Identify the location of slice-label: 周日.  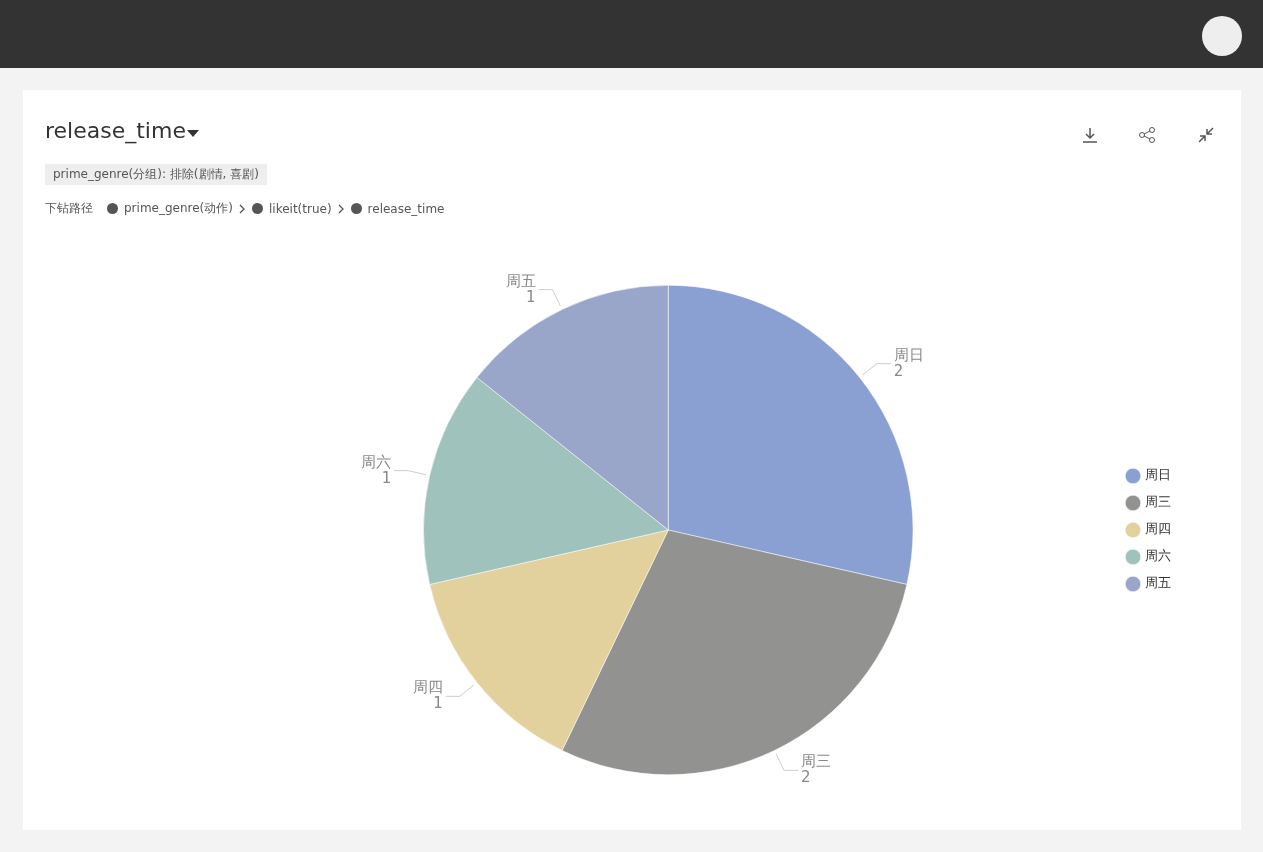
(908, 354).